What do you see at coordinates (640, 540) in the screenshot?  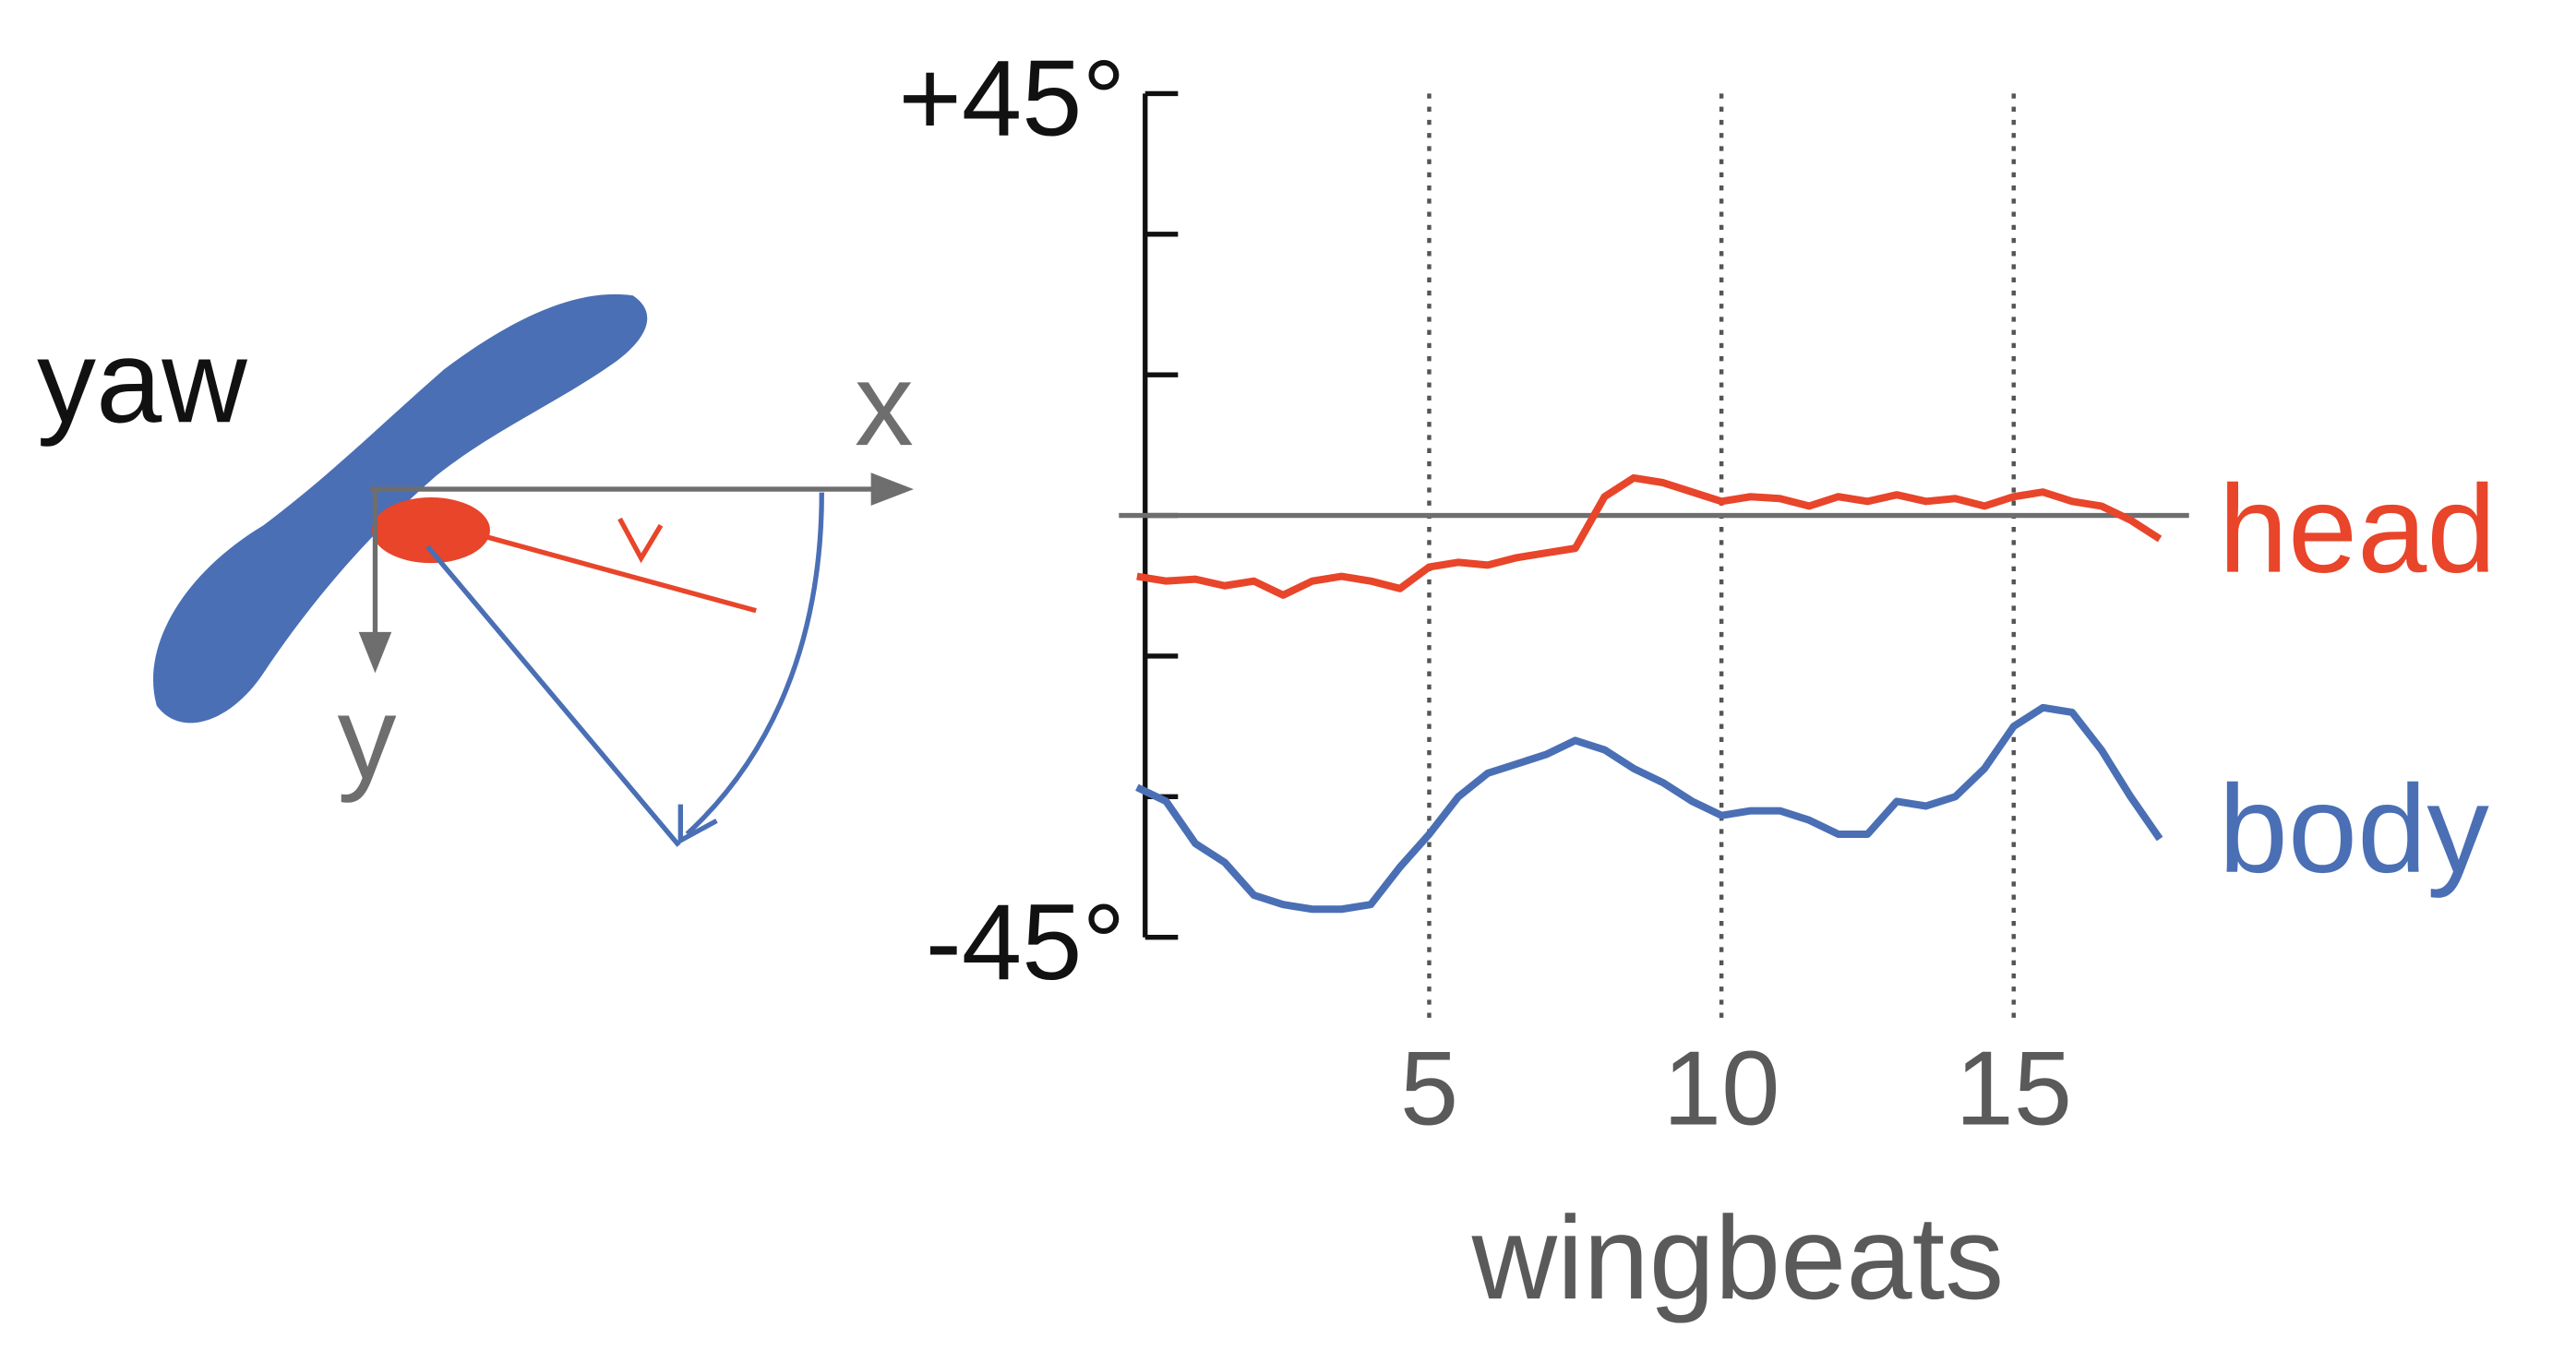 I see `head-angle-arrow` at bounding box center [640, 540].